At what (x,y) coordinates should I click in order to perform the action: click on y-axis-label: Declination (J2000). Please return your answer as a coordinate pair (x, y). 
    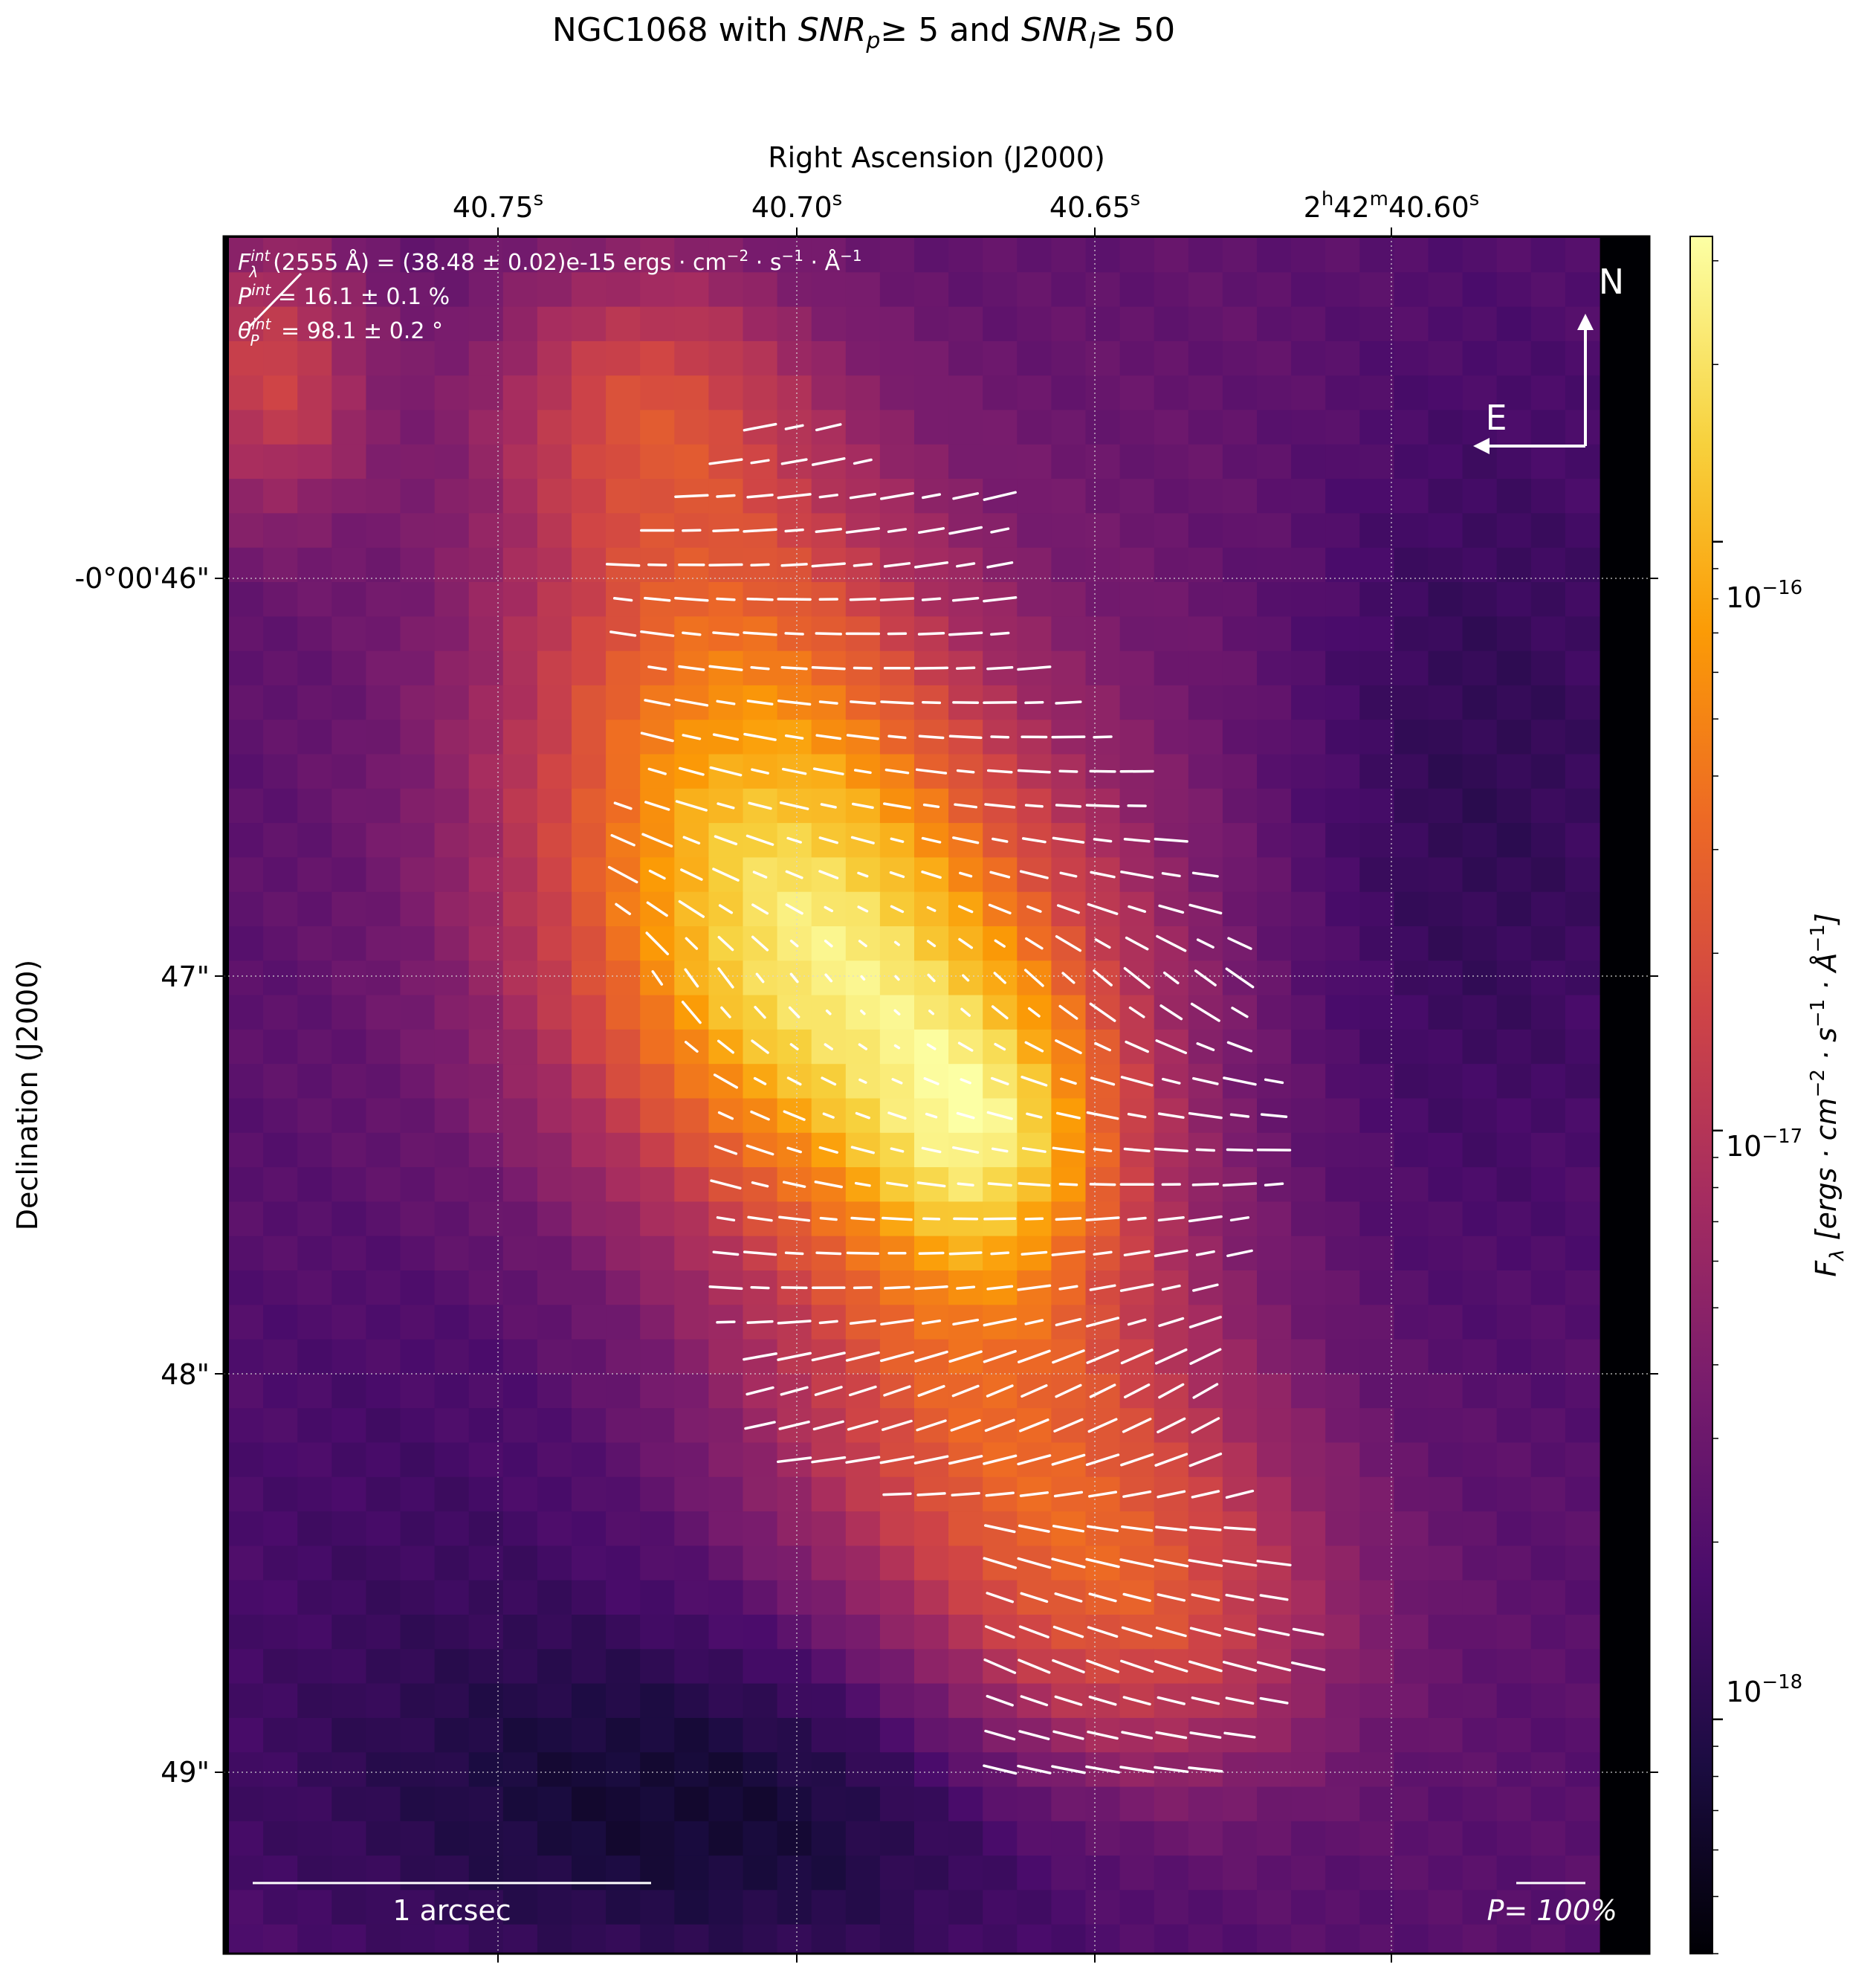
    Looking at the image, I should click on (27, 1095).